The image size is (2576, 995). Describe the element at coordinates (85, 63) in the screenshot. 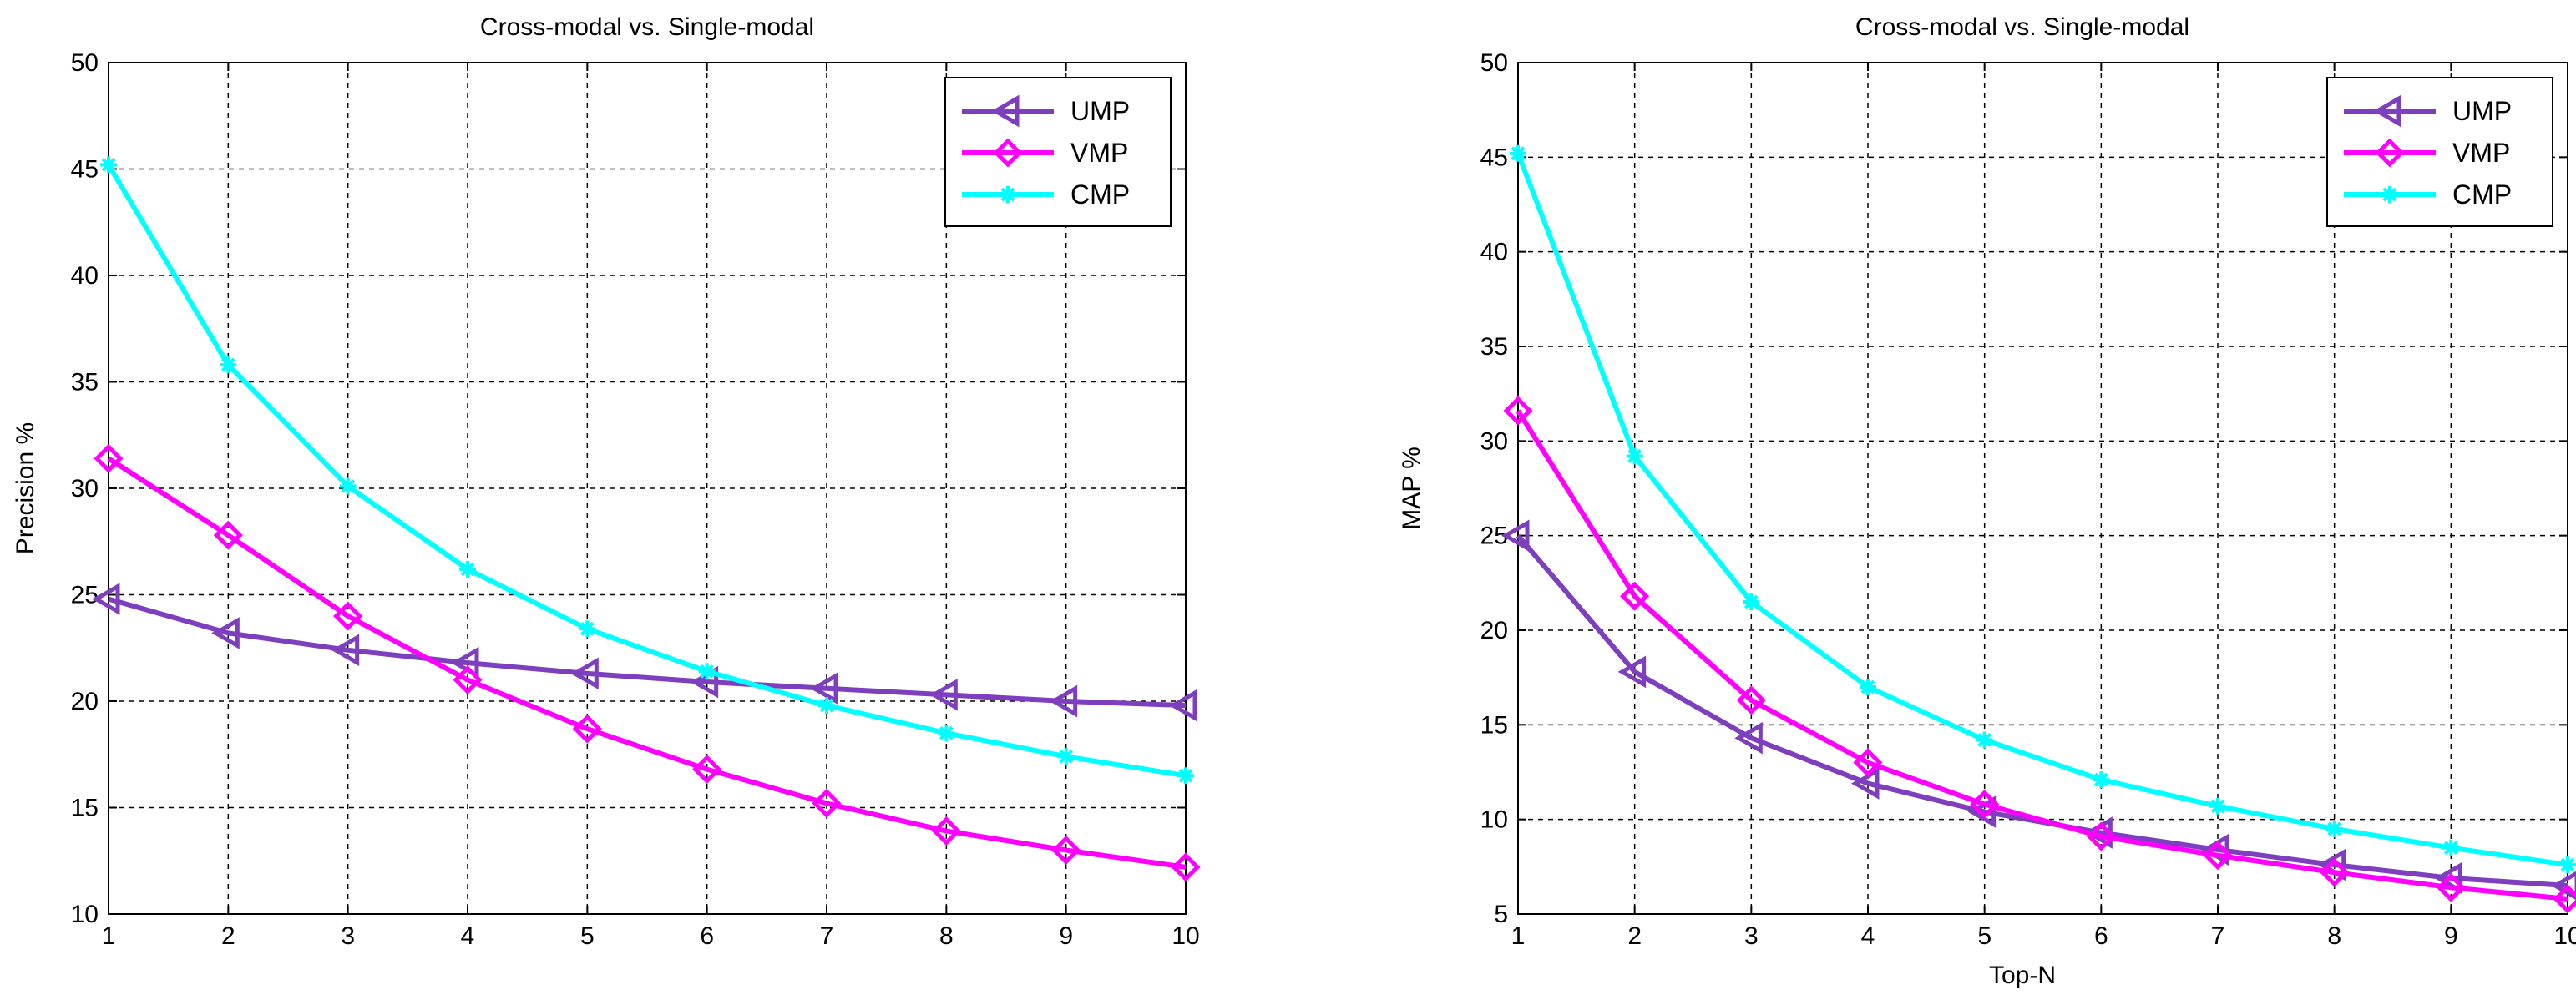

I see `y-tick-label: 50` at that location.